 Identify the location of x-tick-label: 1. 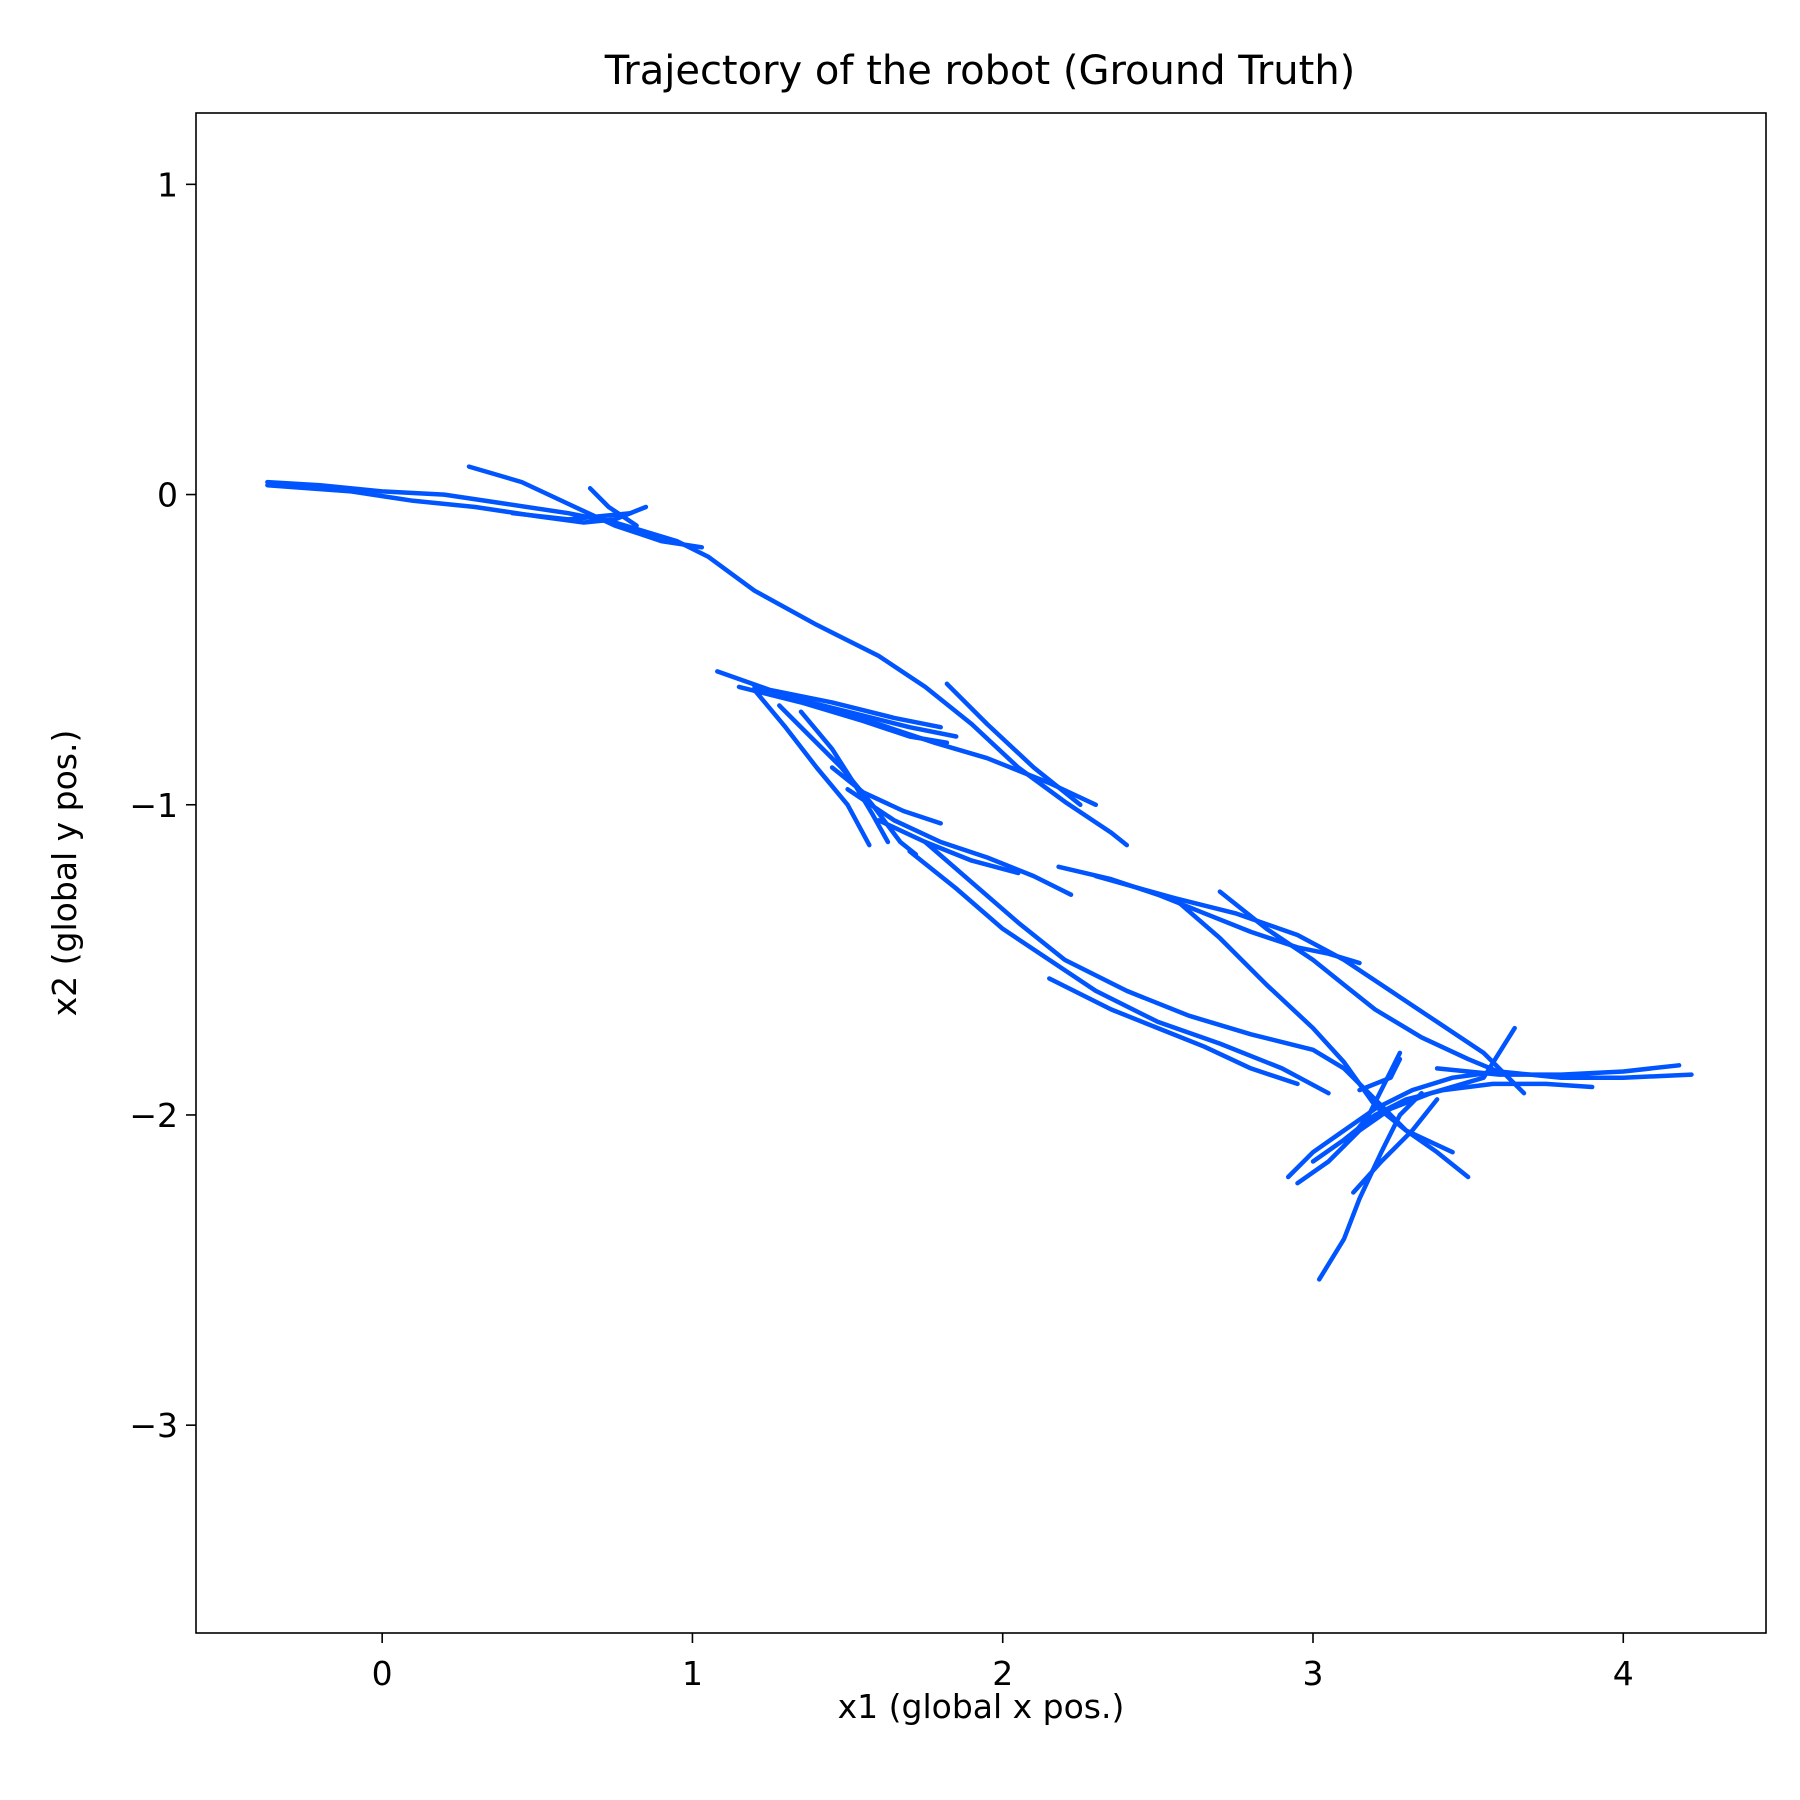
(692, 1673).